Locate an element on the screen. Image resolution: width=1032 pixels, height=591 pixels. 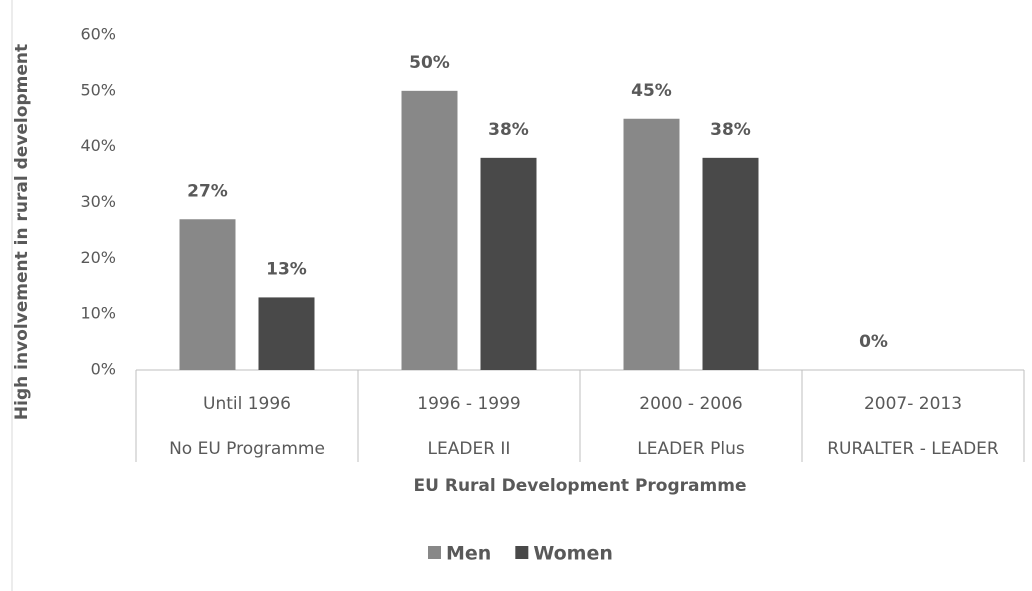
x-tick-label: 2000 - 2006 is located at coordinates (690, 404).